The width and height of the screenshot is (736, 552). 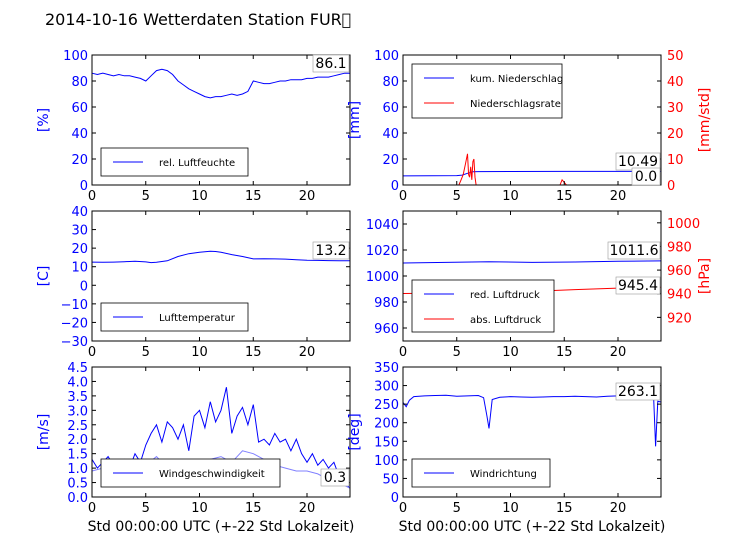 What do you see at coordinates (382, 225) in the screenshot?
I see `y-tick-label: 1040` at bounding box center [382, 225].